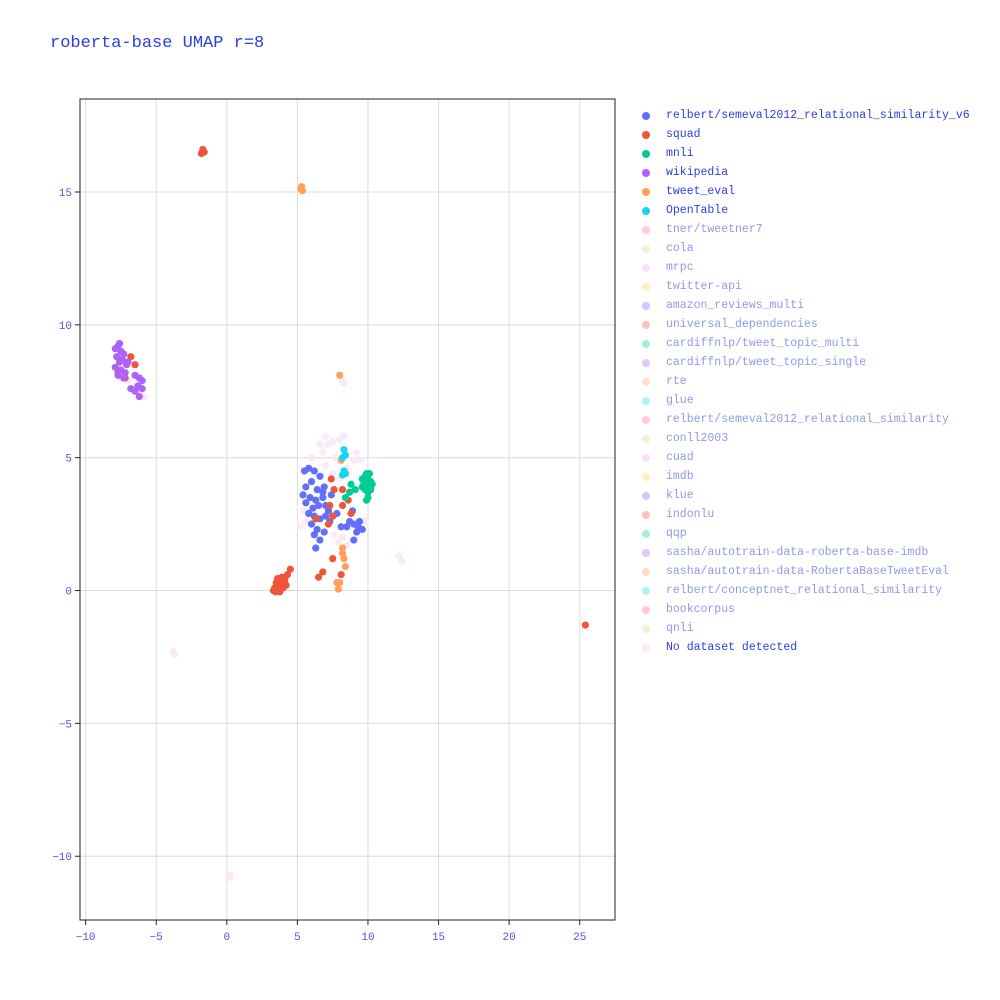 This screenshot has width=1000, height=1000. Describe the element at coordinates (804, 628) in the screenshot. I see `legend-item-qnli: qnli` at that location.